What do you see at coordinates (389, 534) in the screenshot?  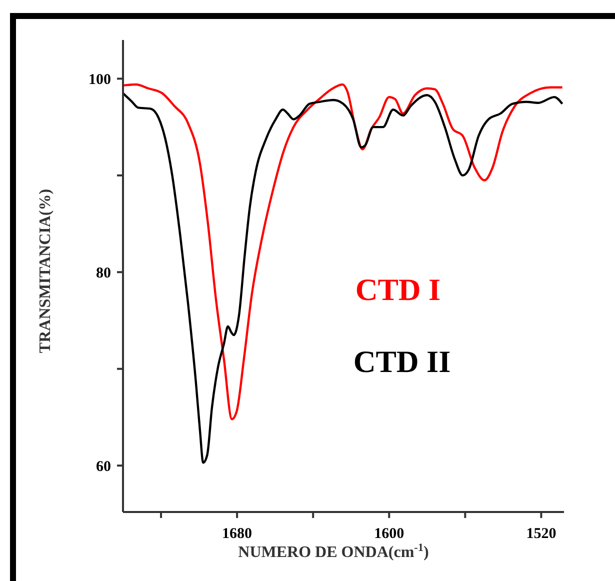 I see `x-tick-label: 1600` at bounding box center [389, 534].